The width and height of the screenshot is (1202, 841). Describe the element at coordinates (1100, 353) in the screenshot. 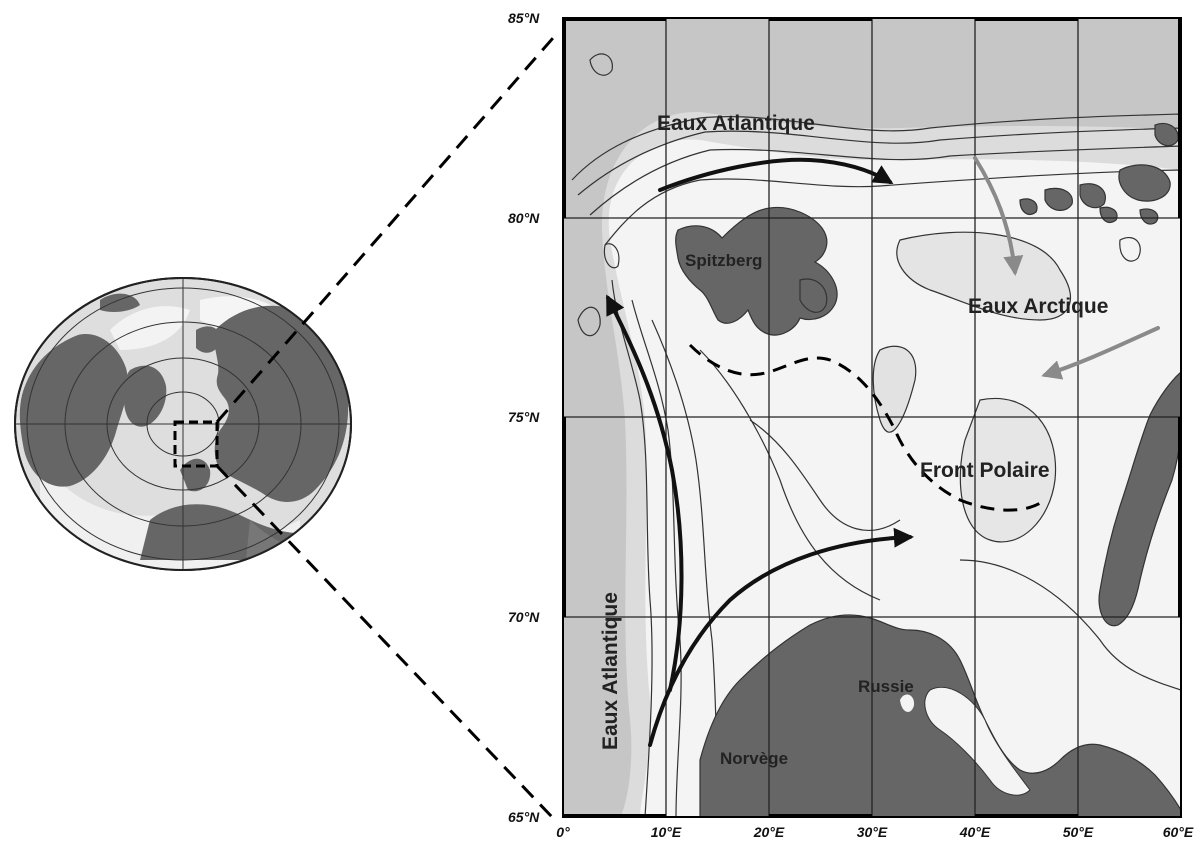

I see `arrow-arctic-east` at that location.